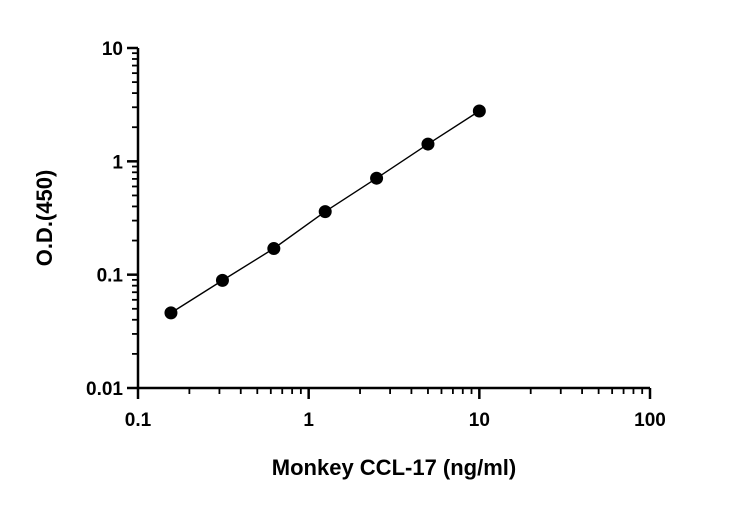 This screenshot has width=732, height=507. Describe the element at coordinates (650, 420) in the screenshot. I see `x-tick-label: 100` at that location.